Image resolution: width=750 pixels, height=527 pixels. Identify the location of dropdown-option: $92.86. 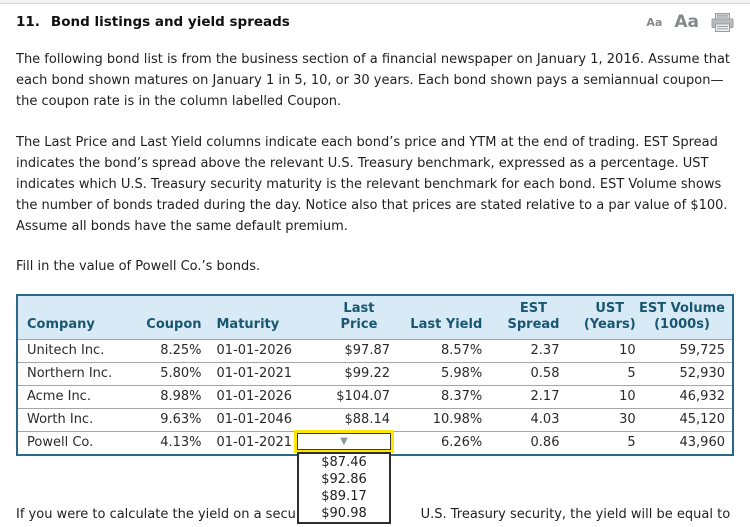
(344, 479).